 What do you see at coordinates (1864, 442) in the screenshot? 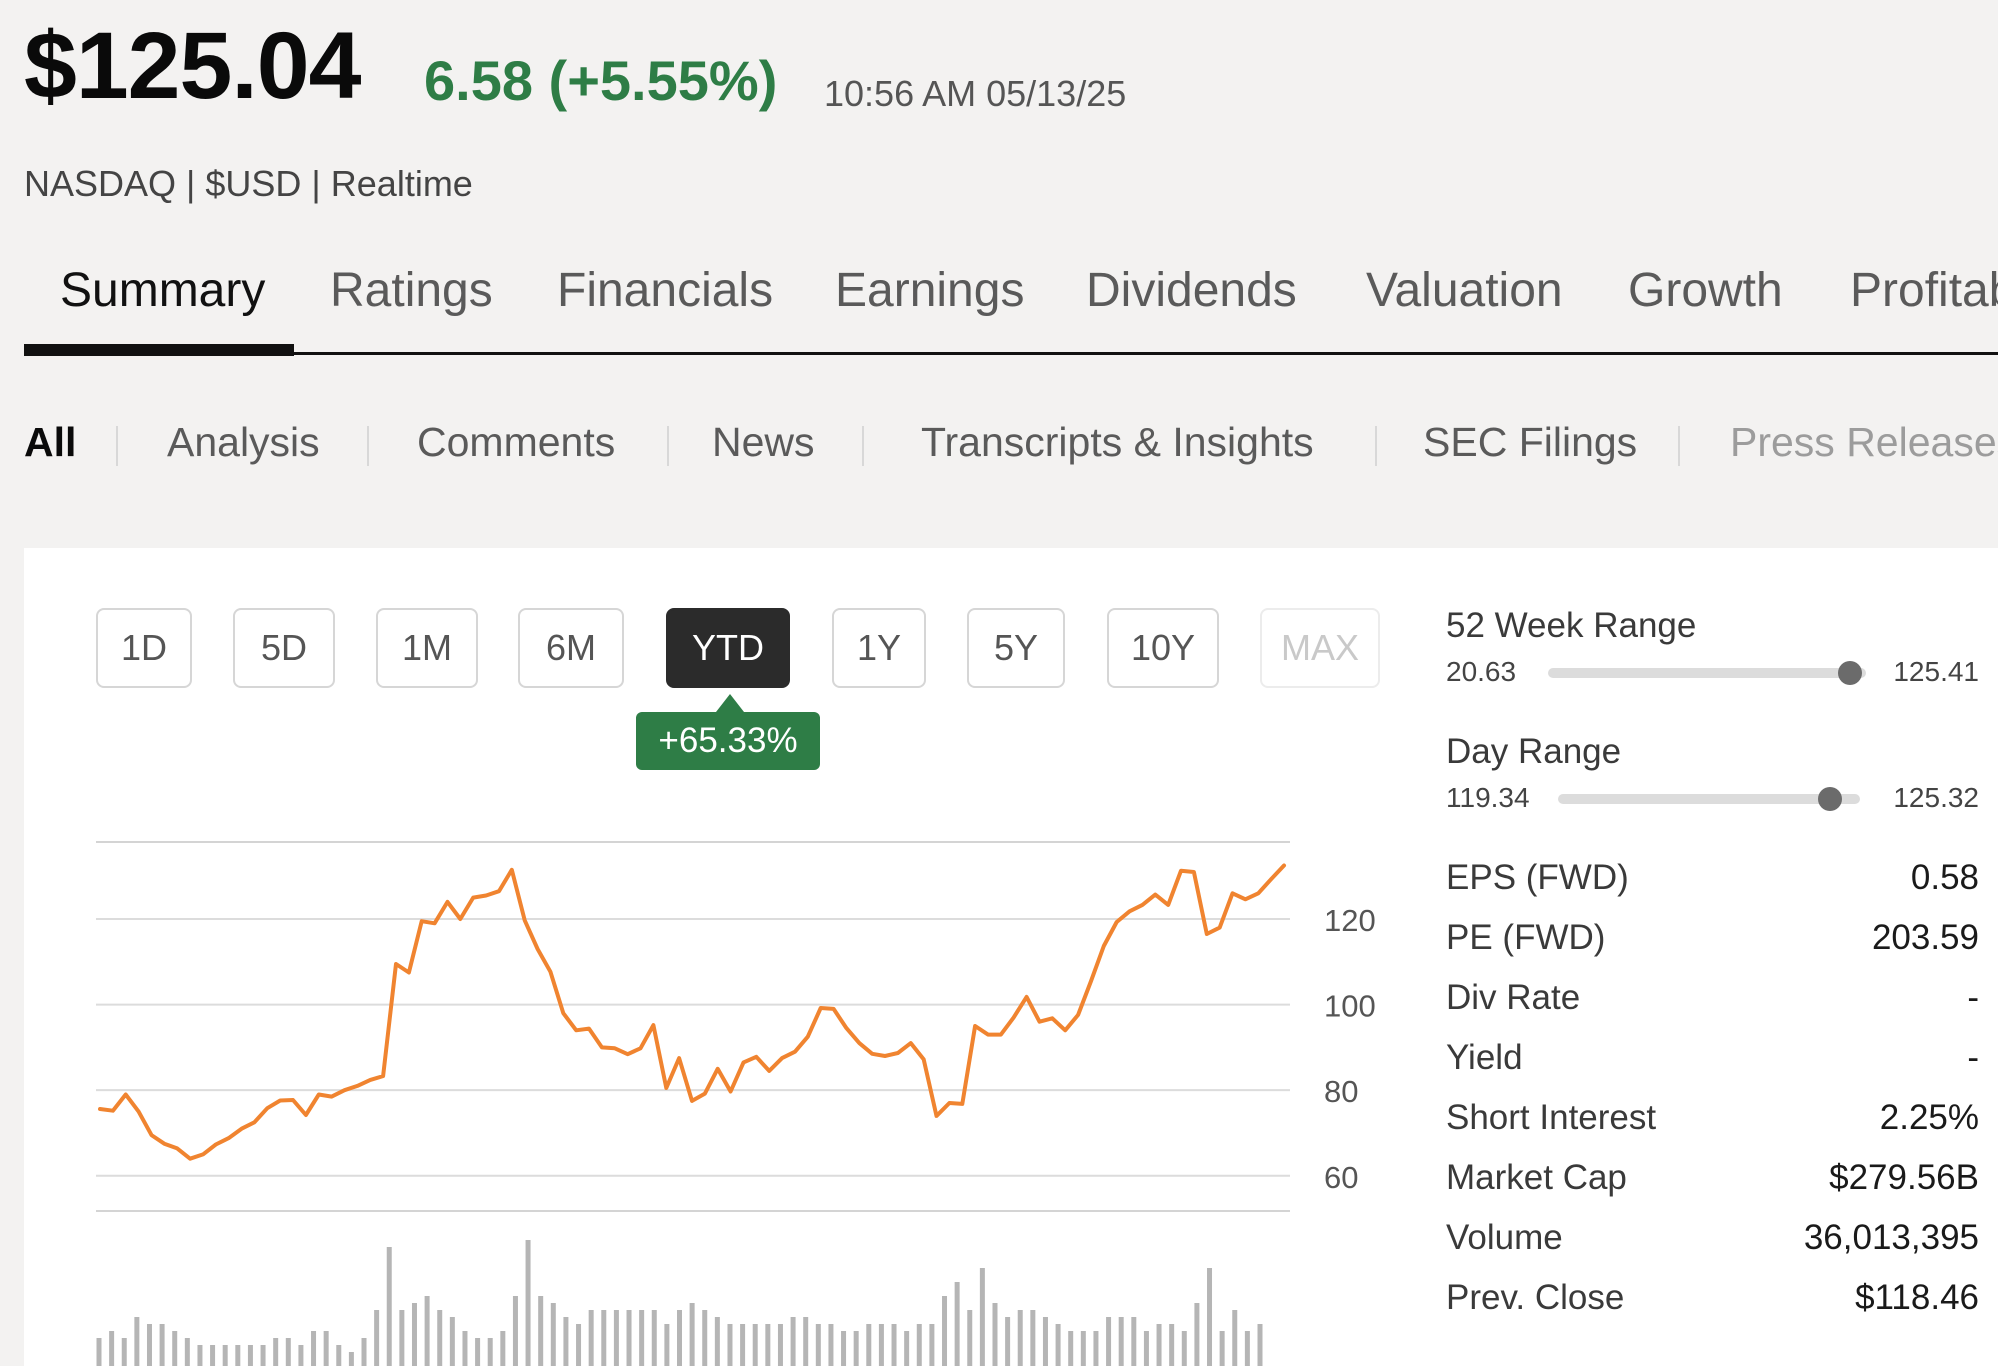
I see `filter-press-releases: Press Releases` at bounding box center [1864, 442].